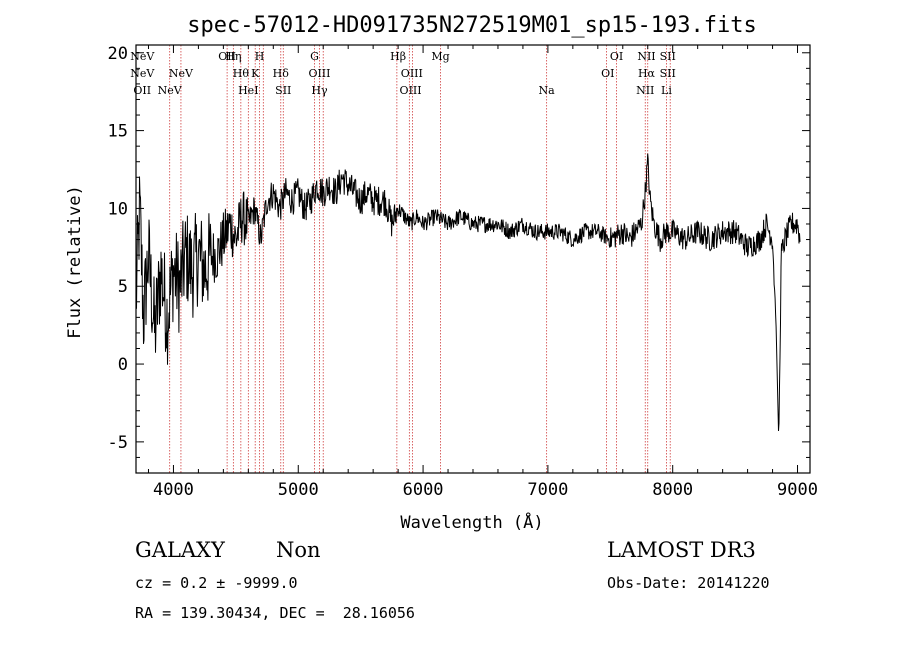 The width and height of the screenshot is (900, 649). Describe the element at coordinates (688, 583) in the screenshot. I see `observation-date: Obs-Date: 20141220` at that location.